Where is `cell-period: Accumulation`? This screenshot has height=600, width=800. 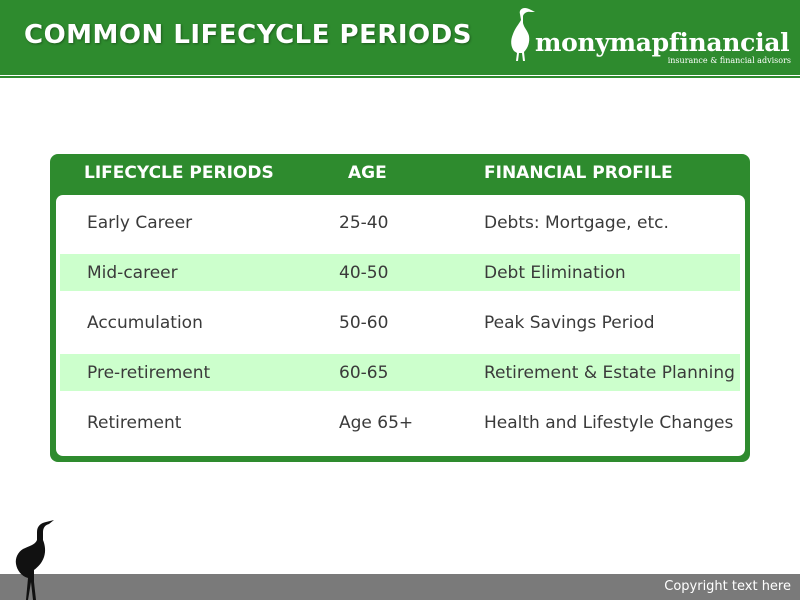 cell-period: Accumulation is located at coordinates (145, 323).